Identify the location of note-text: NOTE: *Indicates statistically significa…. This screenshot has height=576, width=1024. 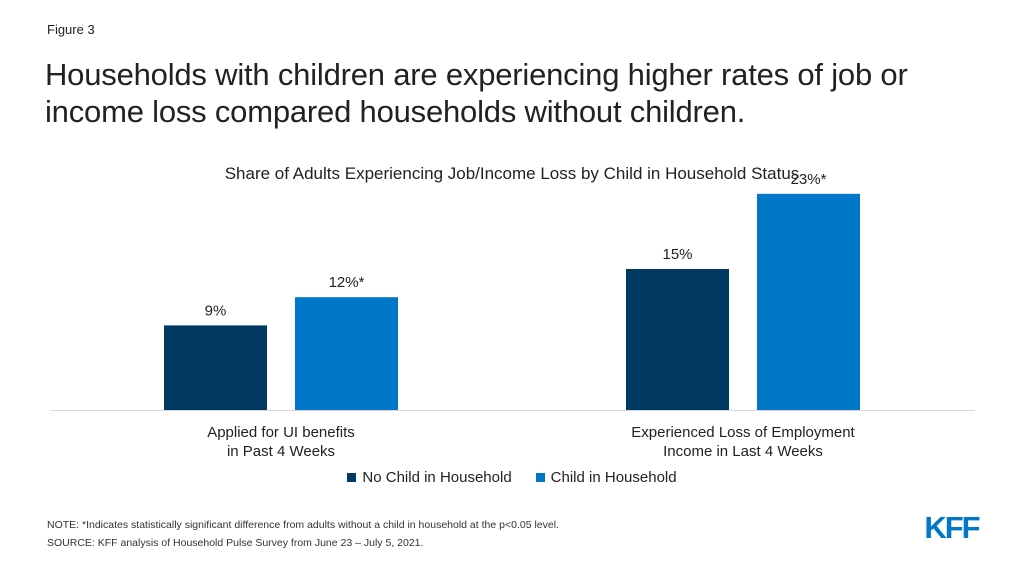
(303, 525).